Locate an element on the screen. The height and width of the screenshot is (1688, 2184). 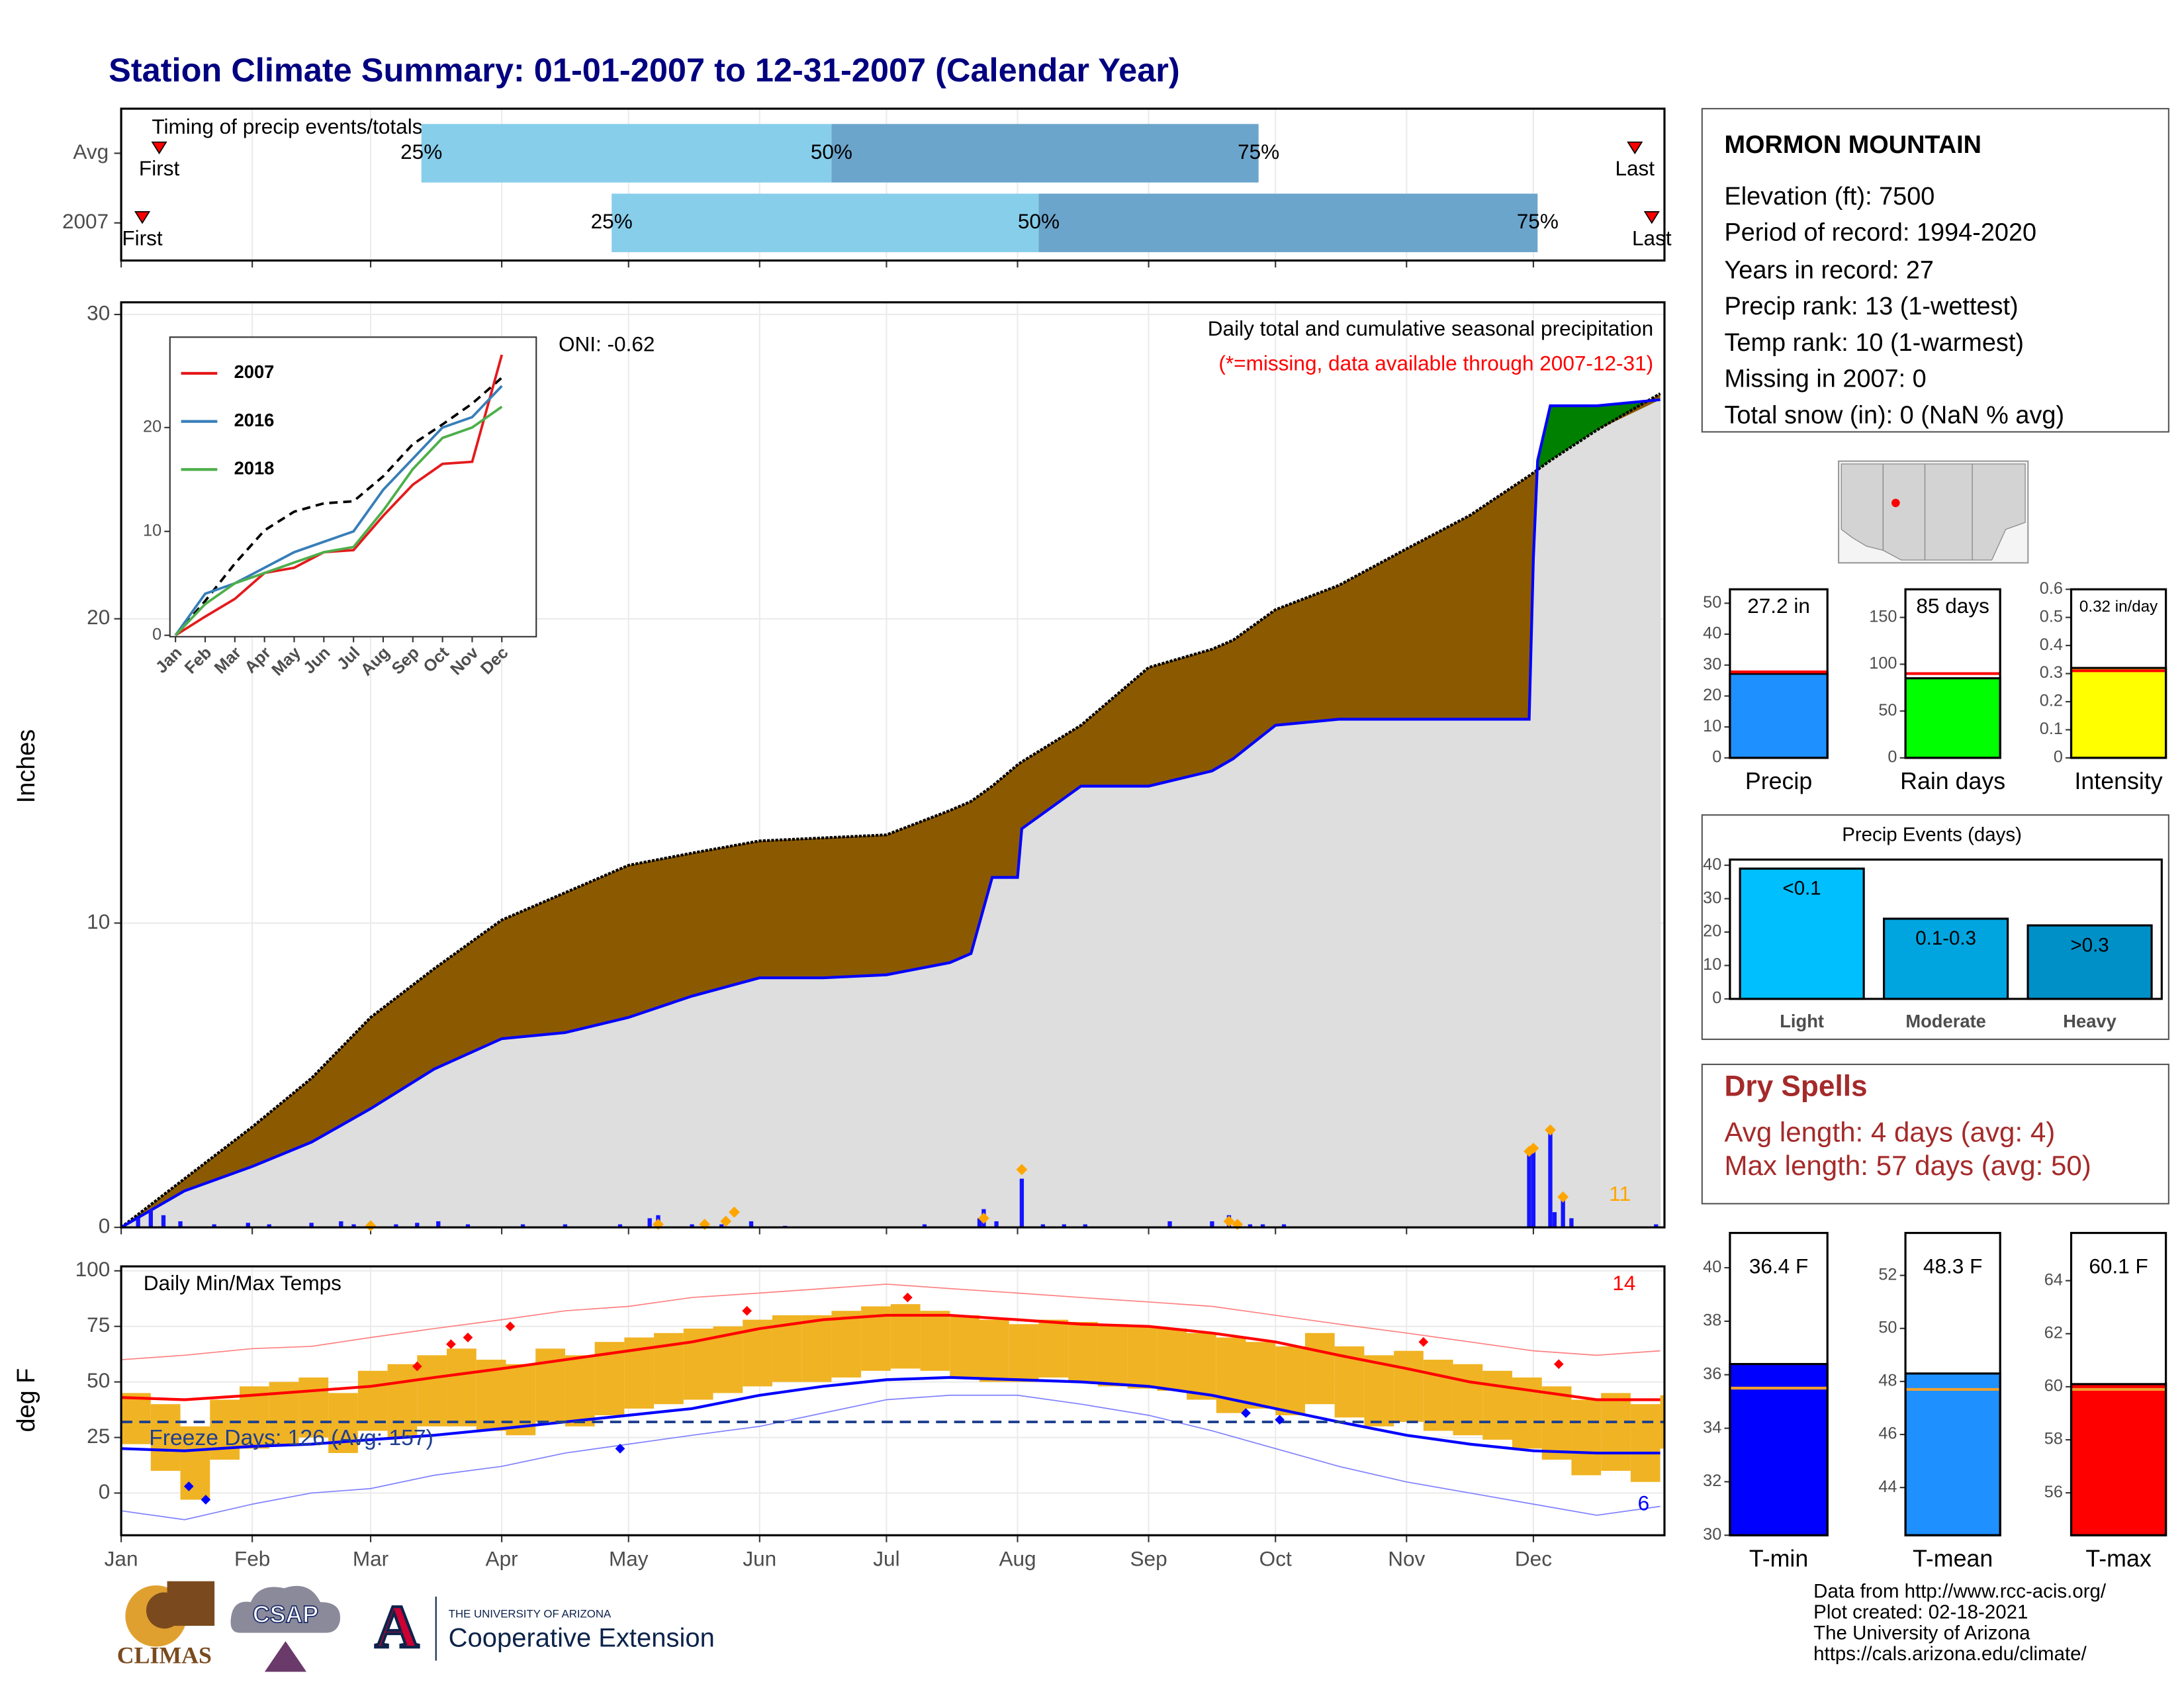
y-tick-label: 58 is located at coordinates (2053, 1439).